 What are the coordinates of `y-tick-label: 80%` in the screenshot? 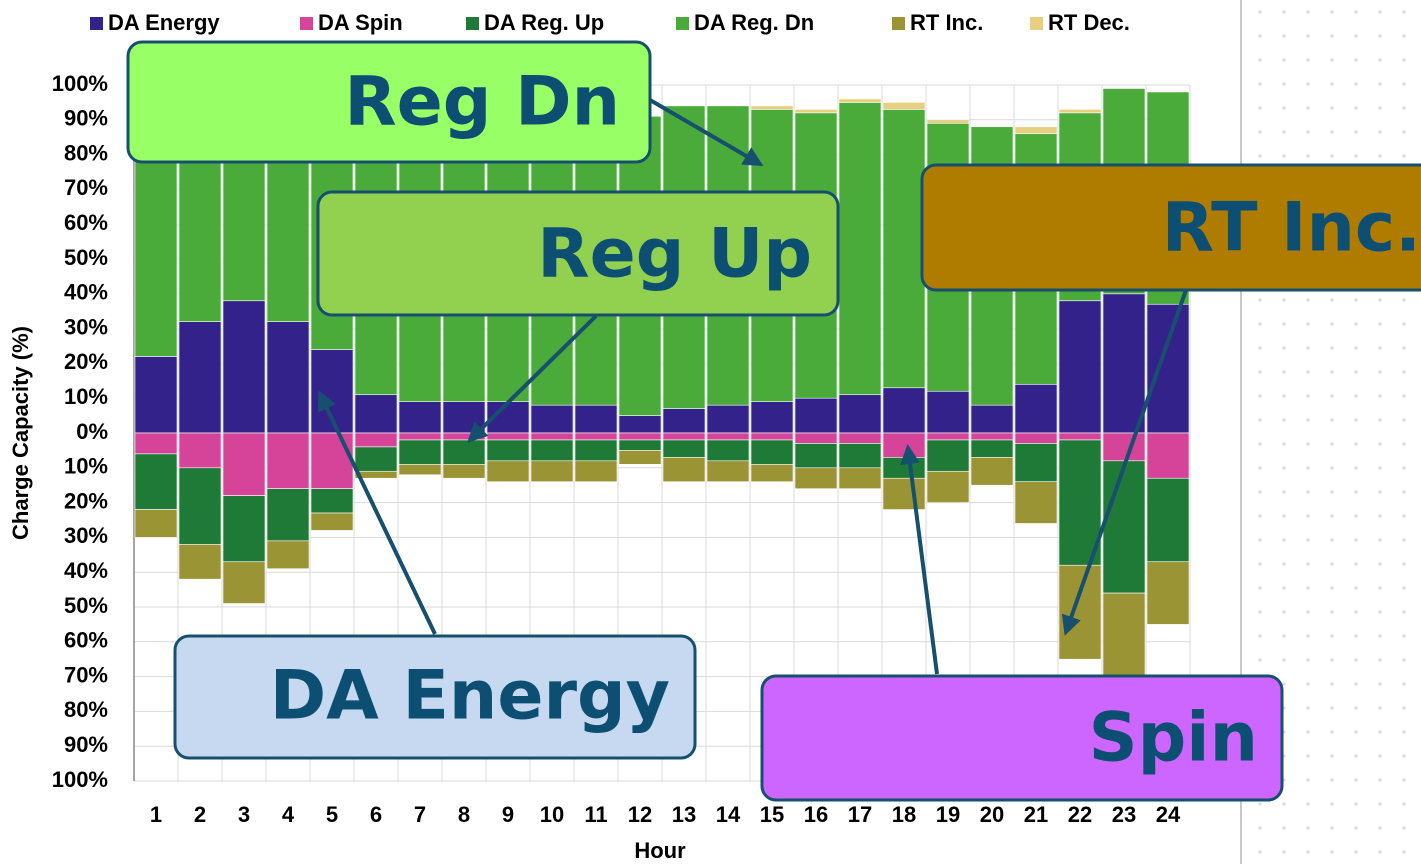 It's located at (86, 152).